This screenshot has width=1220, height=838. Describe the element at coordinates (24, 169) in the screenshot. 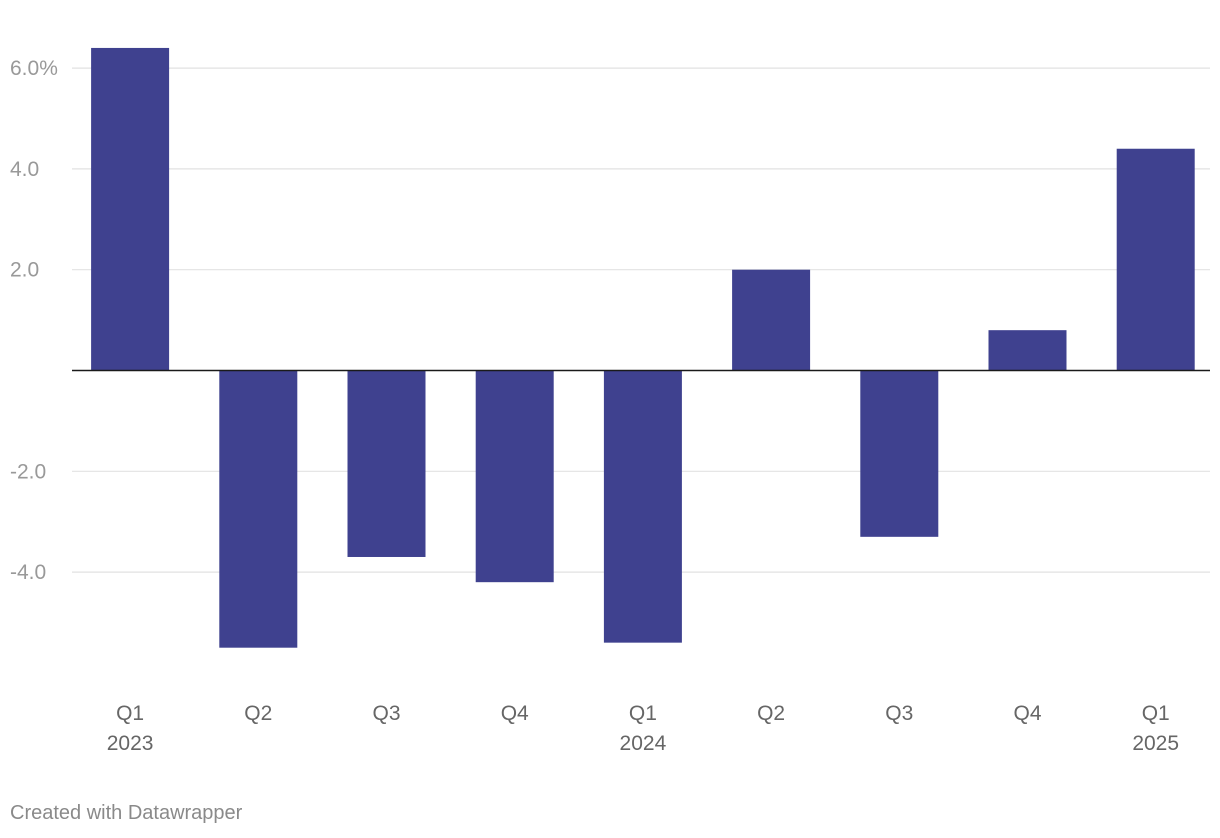

I see `y-tick-label: 4.0` at that location.